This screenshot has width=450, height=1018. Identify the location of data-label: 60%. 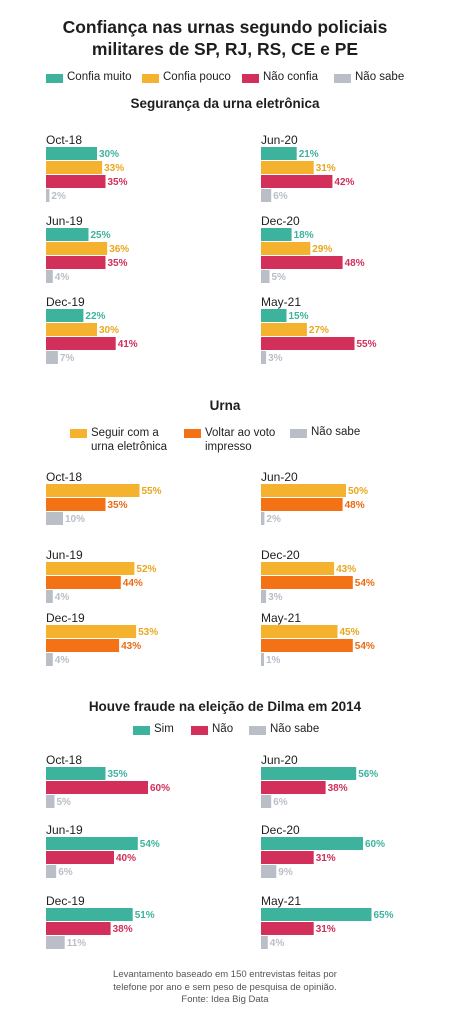
(375, 844).